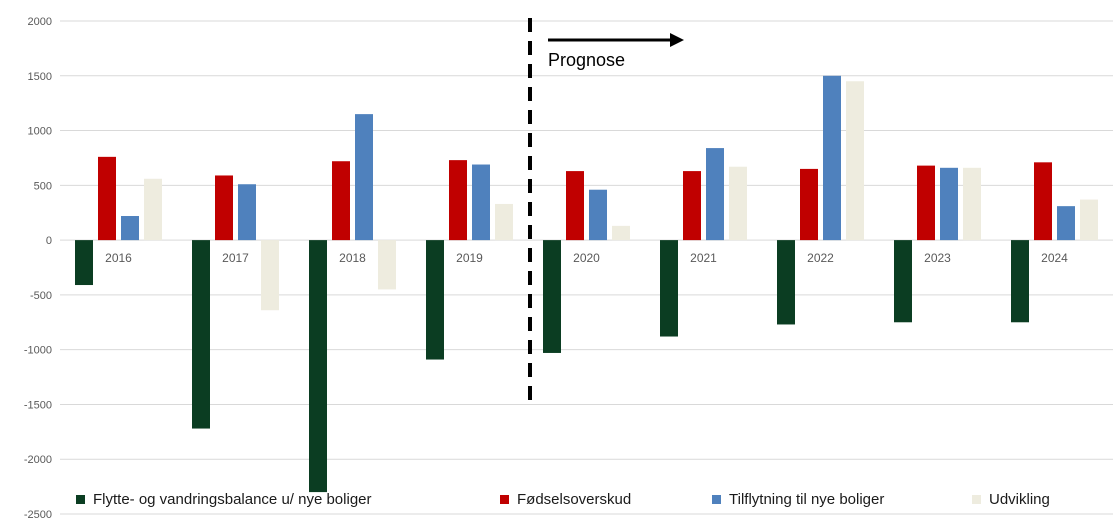 The width and height of the screenshot is (1113, 520). What do you see at coordinates (574, 499) in the screenshot?
I see `legend-label: Fødselsoverskud` at bounding box center [574, 499].